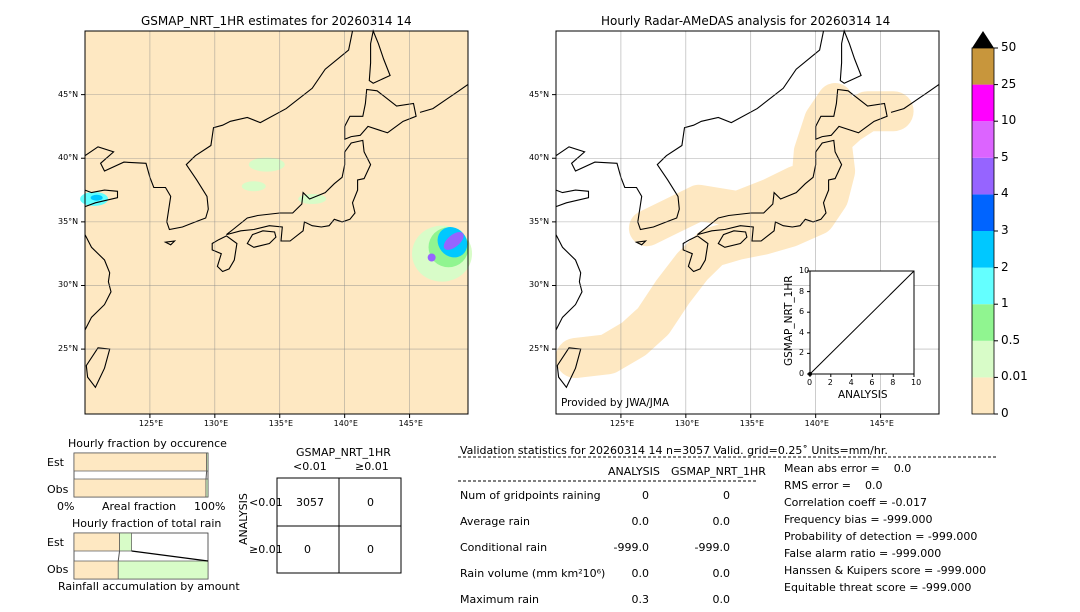  I want to click on lon-tick-label: 145°E, so click(410, 423).